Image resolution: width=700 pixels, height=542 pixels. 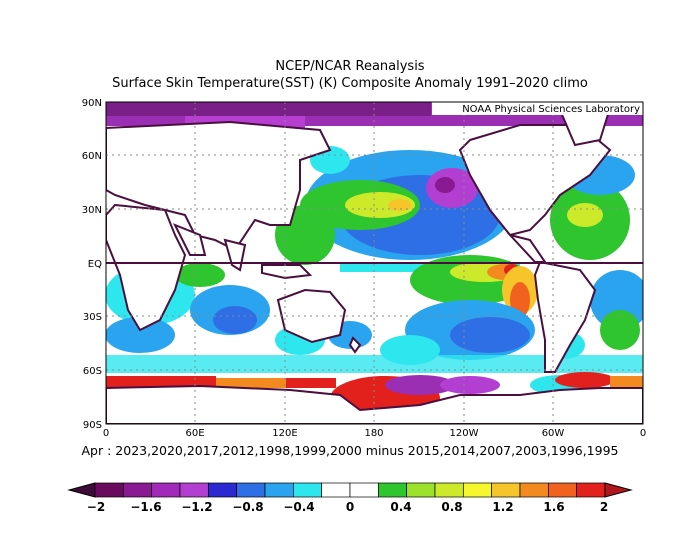 What do you see at coordinates (92, 317) in the screenshot?
I see `lat-label-30s: 30S` at bounding box center [92, 317].